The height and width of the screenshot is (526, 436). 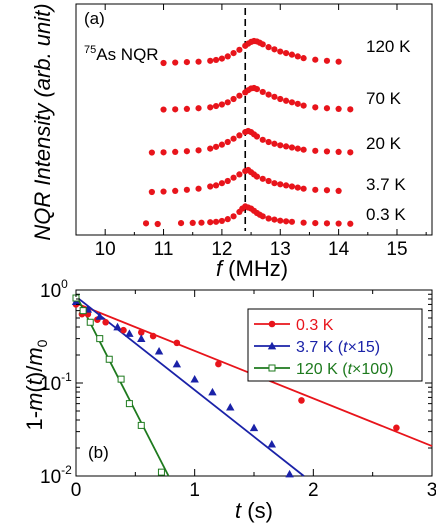 I want to click on x-axis-label-a: f (MHz), so click(x=252, y=268).